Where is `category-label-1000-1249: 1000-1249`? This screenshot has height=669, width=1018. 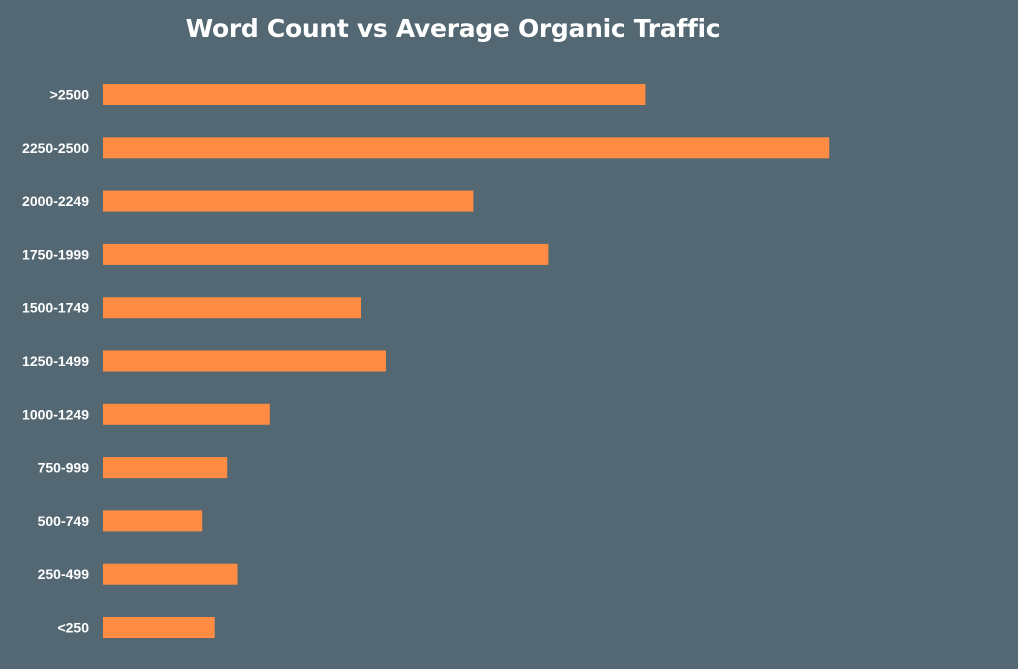 category-label-1000-1249: 1000-1249 is located at coordinates (55, 414).